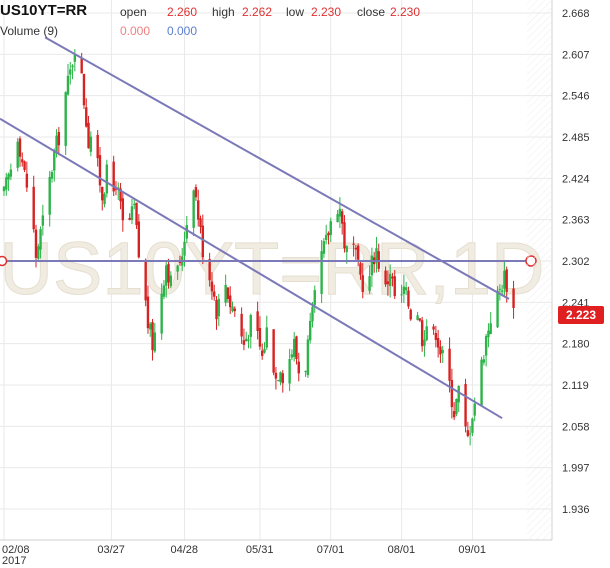 The width and height of the screenshot is (610, 568). I want to click on x-tick-label: 08/01, so click(402, 550).